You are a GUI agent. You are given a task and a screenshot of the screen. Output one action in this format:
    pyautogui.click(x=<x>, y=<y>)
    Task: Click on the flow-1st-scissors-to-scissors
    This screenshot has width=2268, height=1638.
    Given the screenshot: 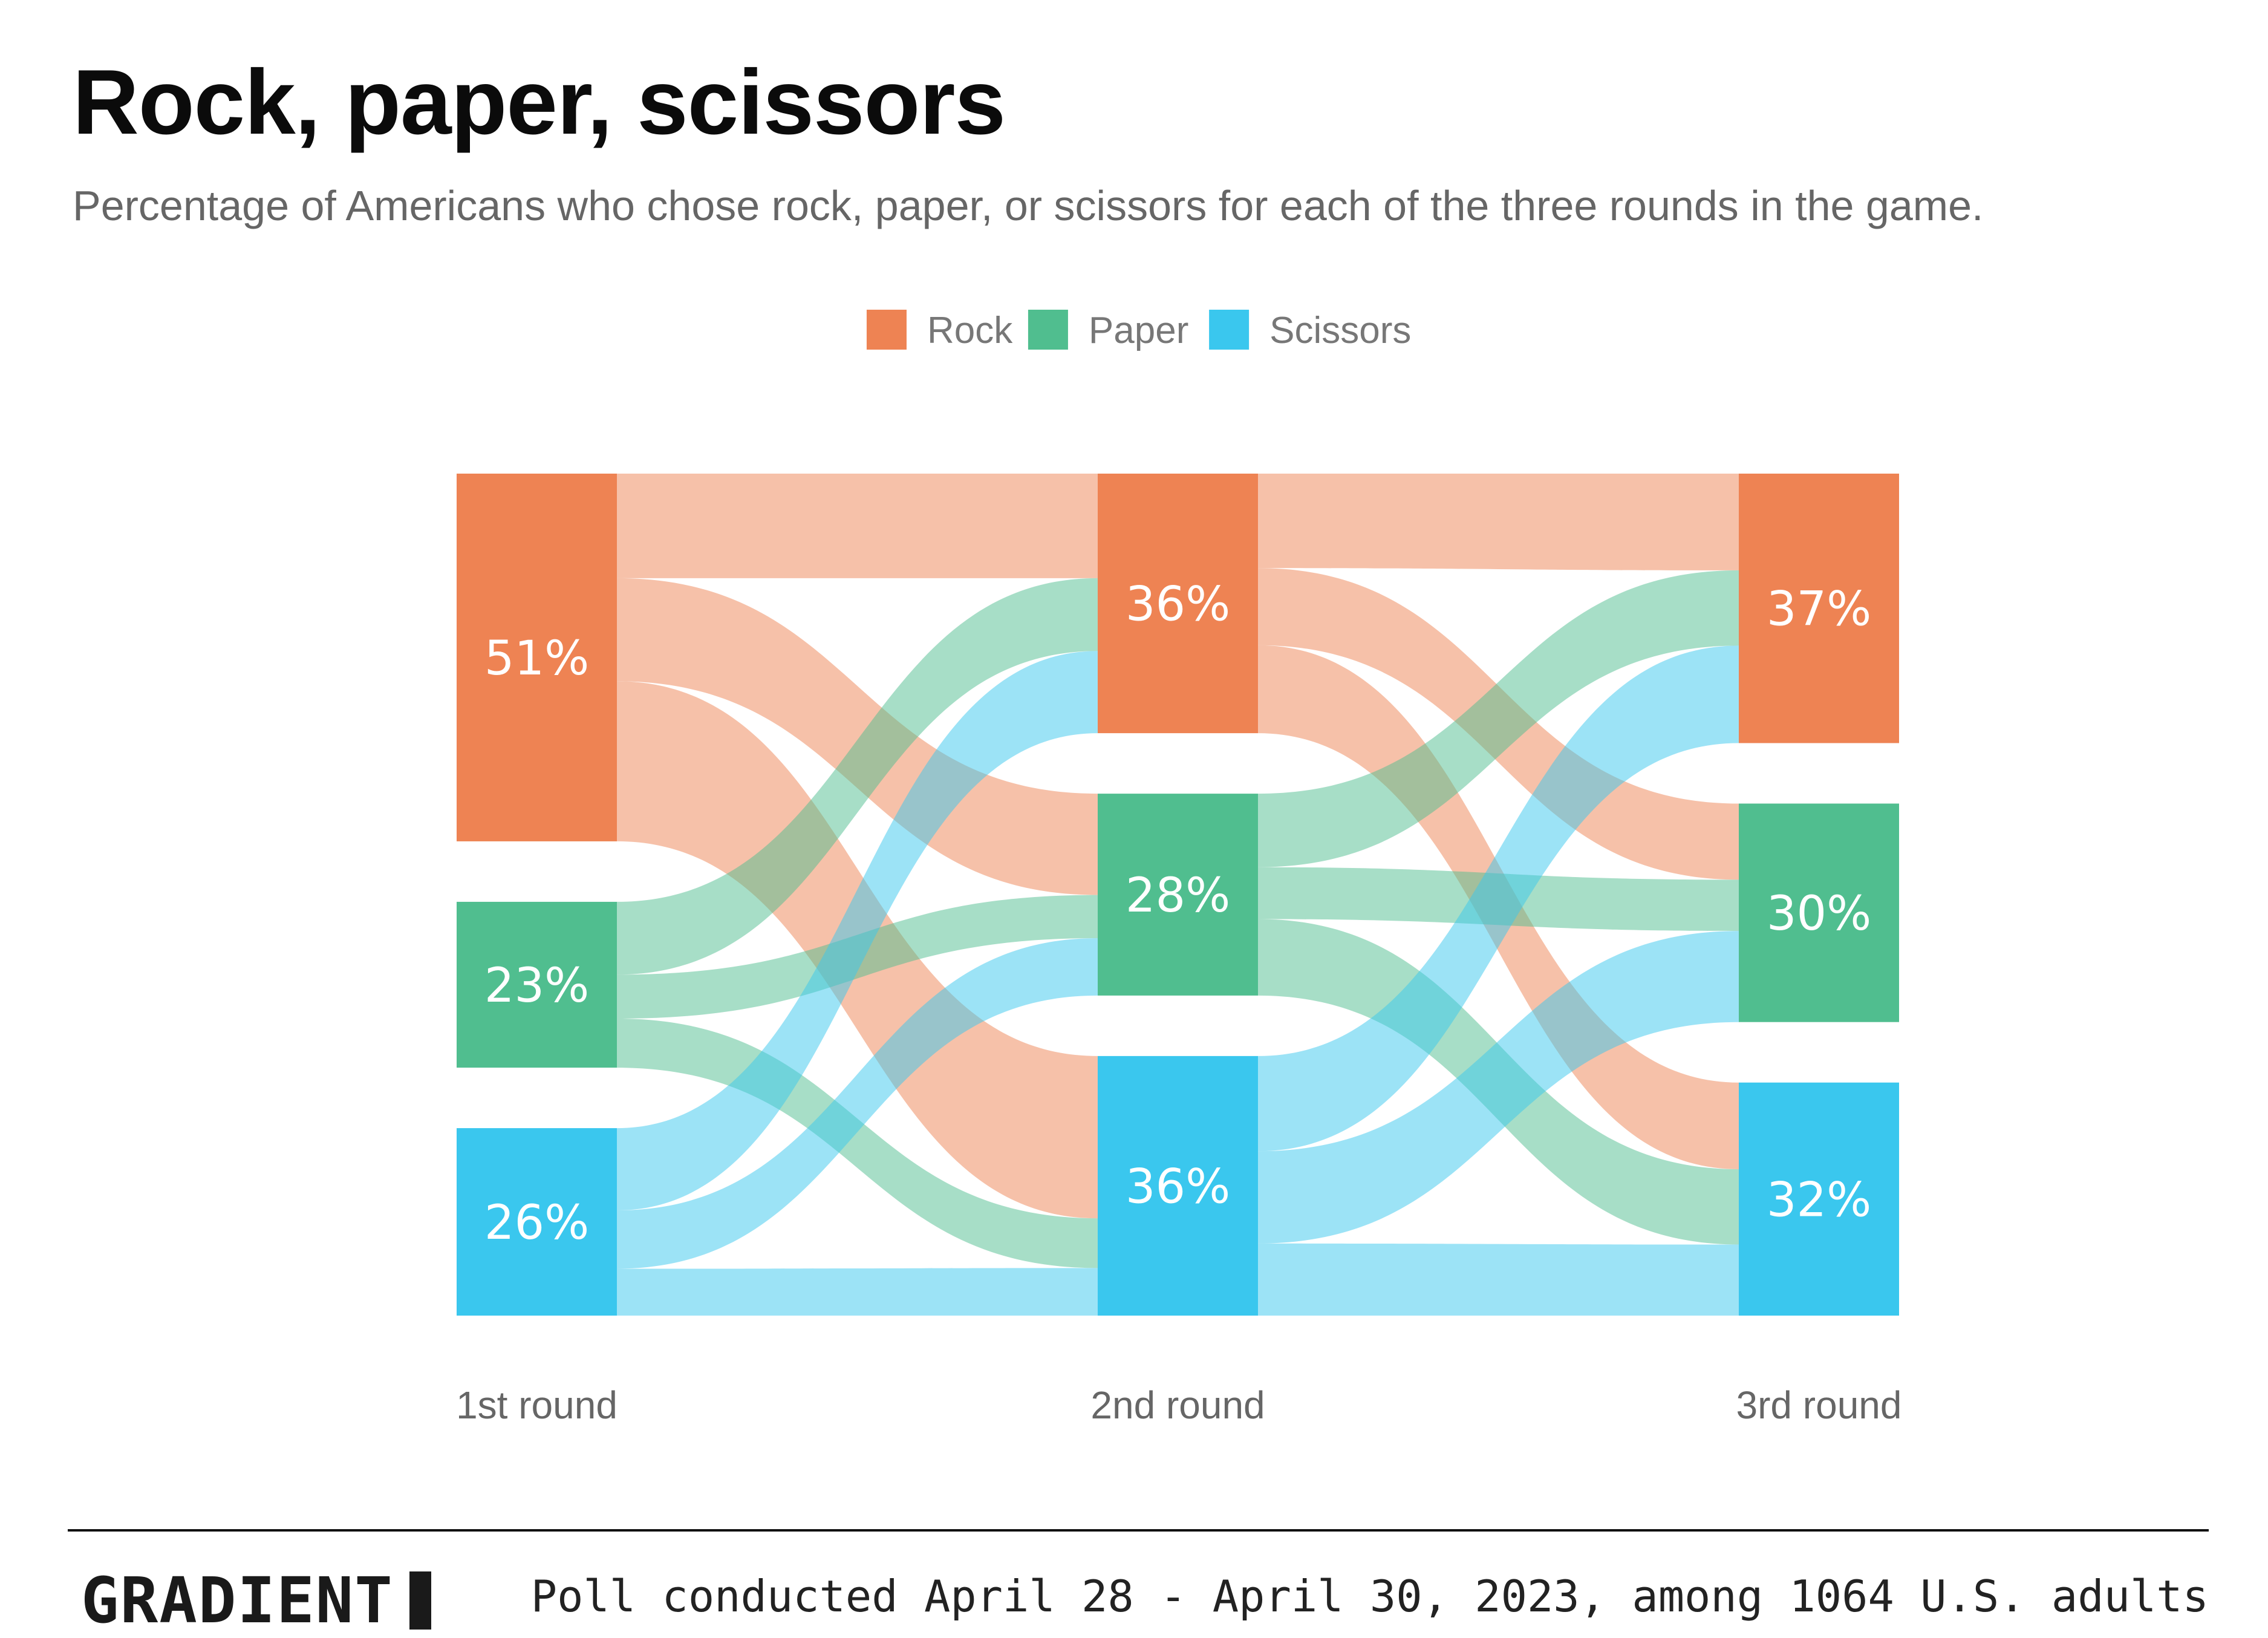 What is the action you would take?
    pyautogui.click(x=857, y=1292)
    